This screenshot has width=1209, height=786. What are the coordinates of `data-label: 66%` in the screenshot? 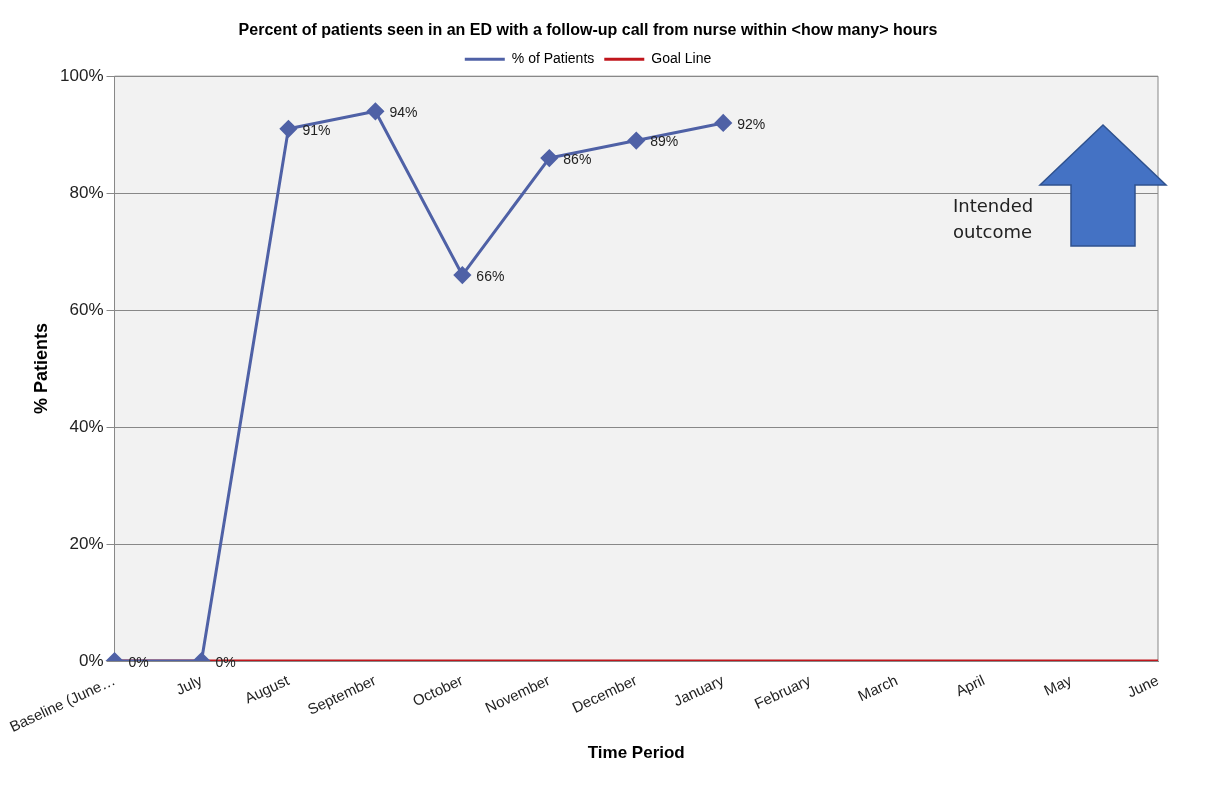 It's located at (490, 275).